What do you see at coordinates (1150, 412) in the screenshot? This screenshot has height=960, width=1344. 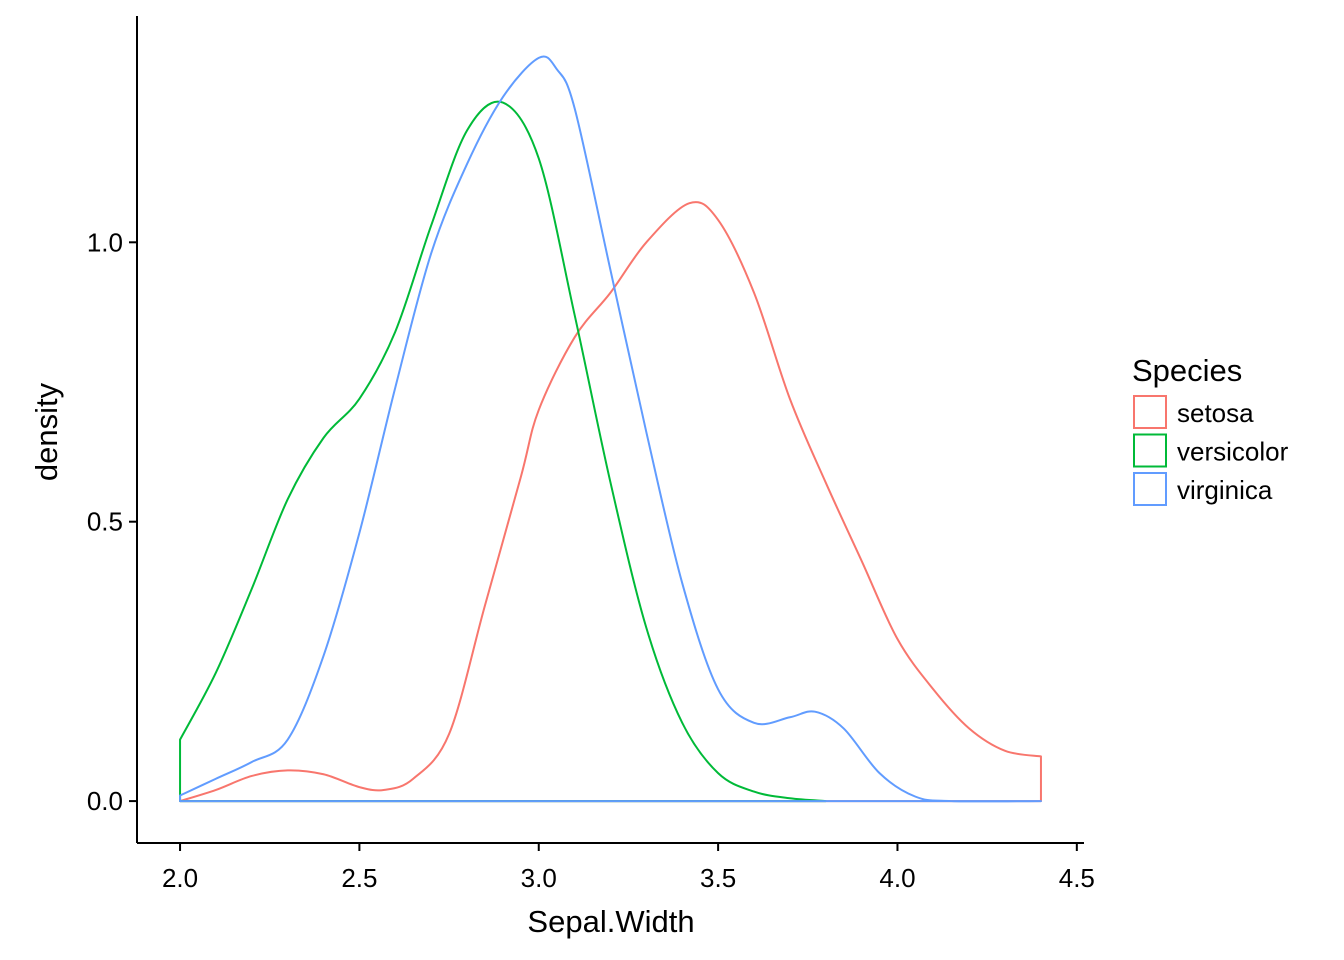 I see `legend-key-setosa` at bounding box center [1150, 412].